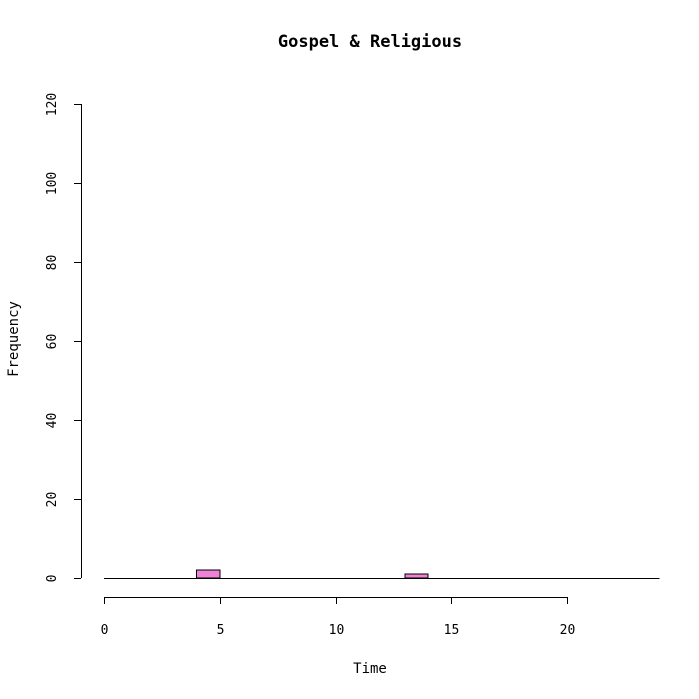 The width and height of the screenshot is (699, 699). Describe the element at coordinates (382, 574) in the screenshot. I see `bars-group` at that location.